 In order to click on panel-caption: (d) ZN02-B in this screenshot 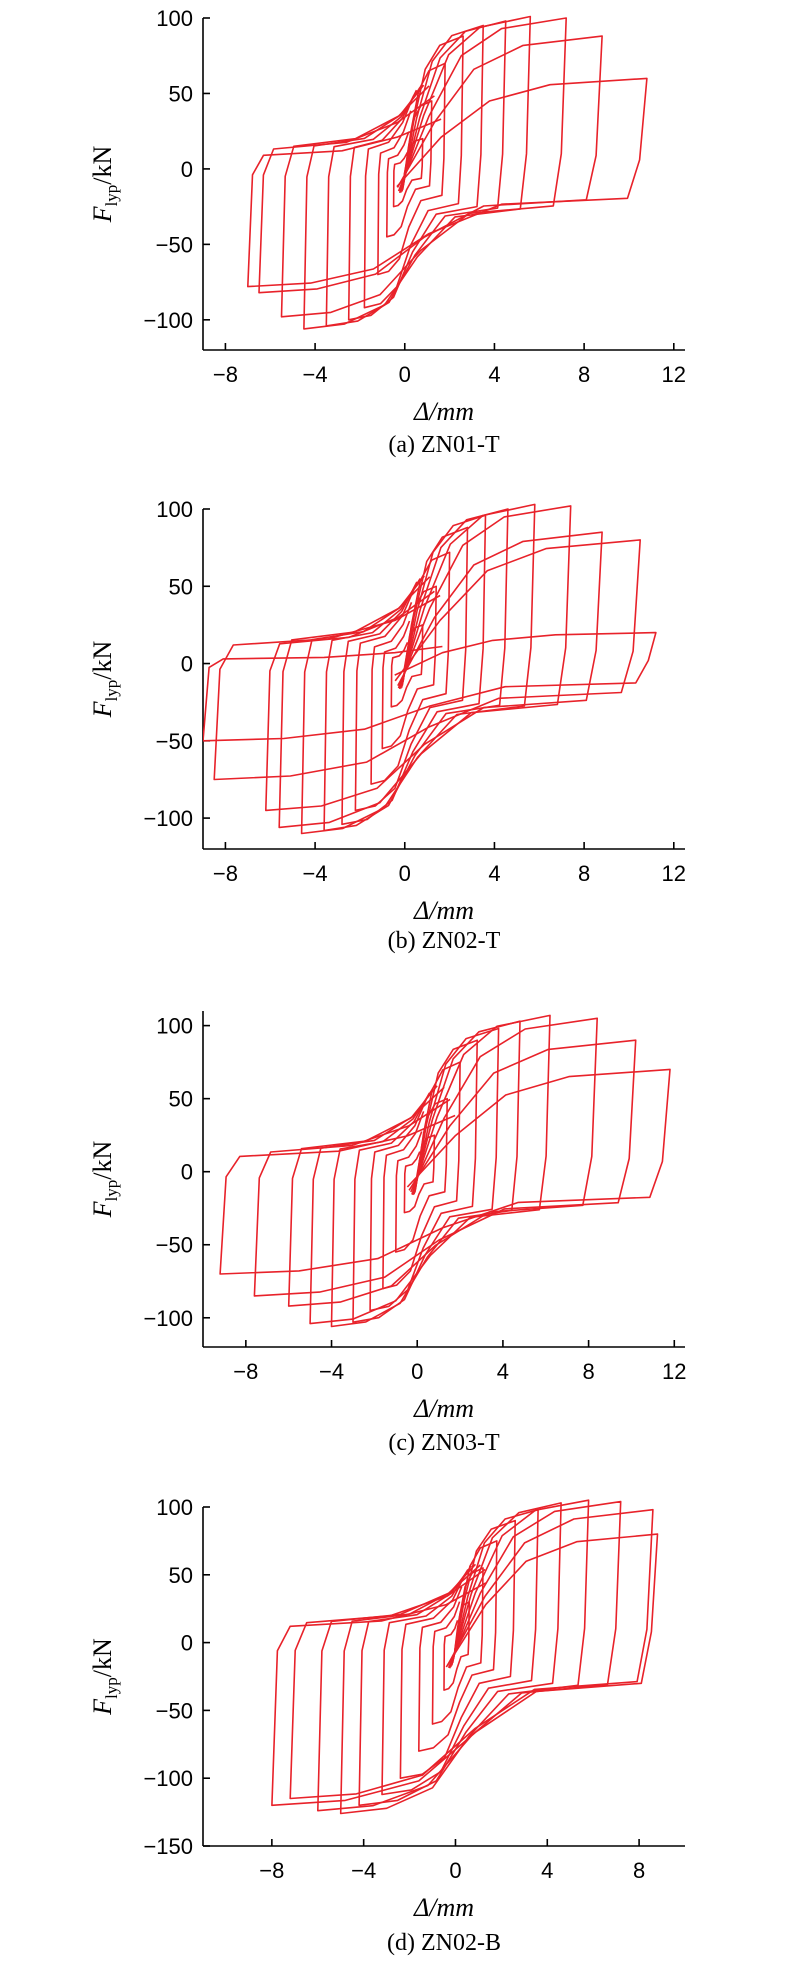, I will do `click(444, 1943)`.